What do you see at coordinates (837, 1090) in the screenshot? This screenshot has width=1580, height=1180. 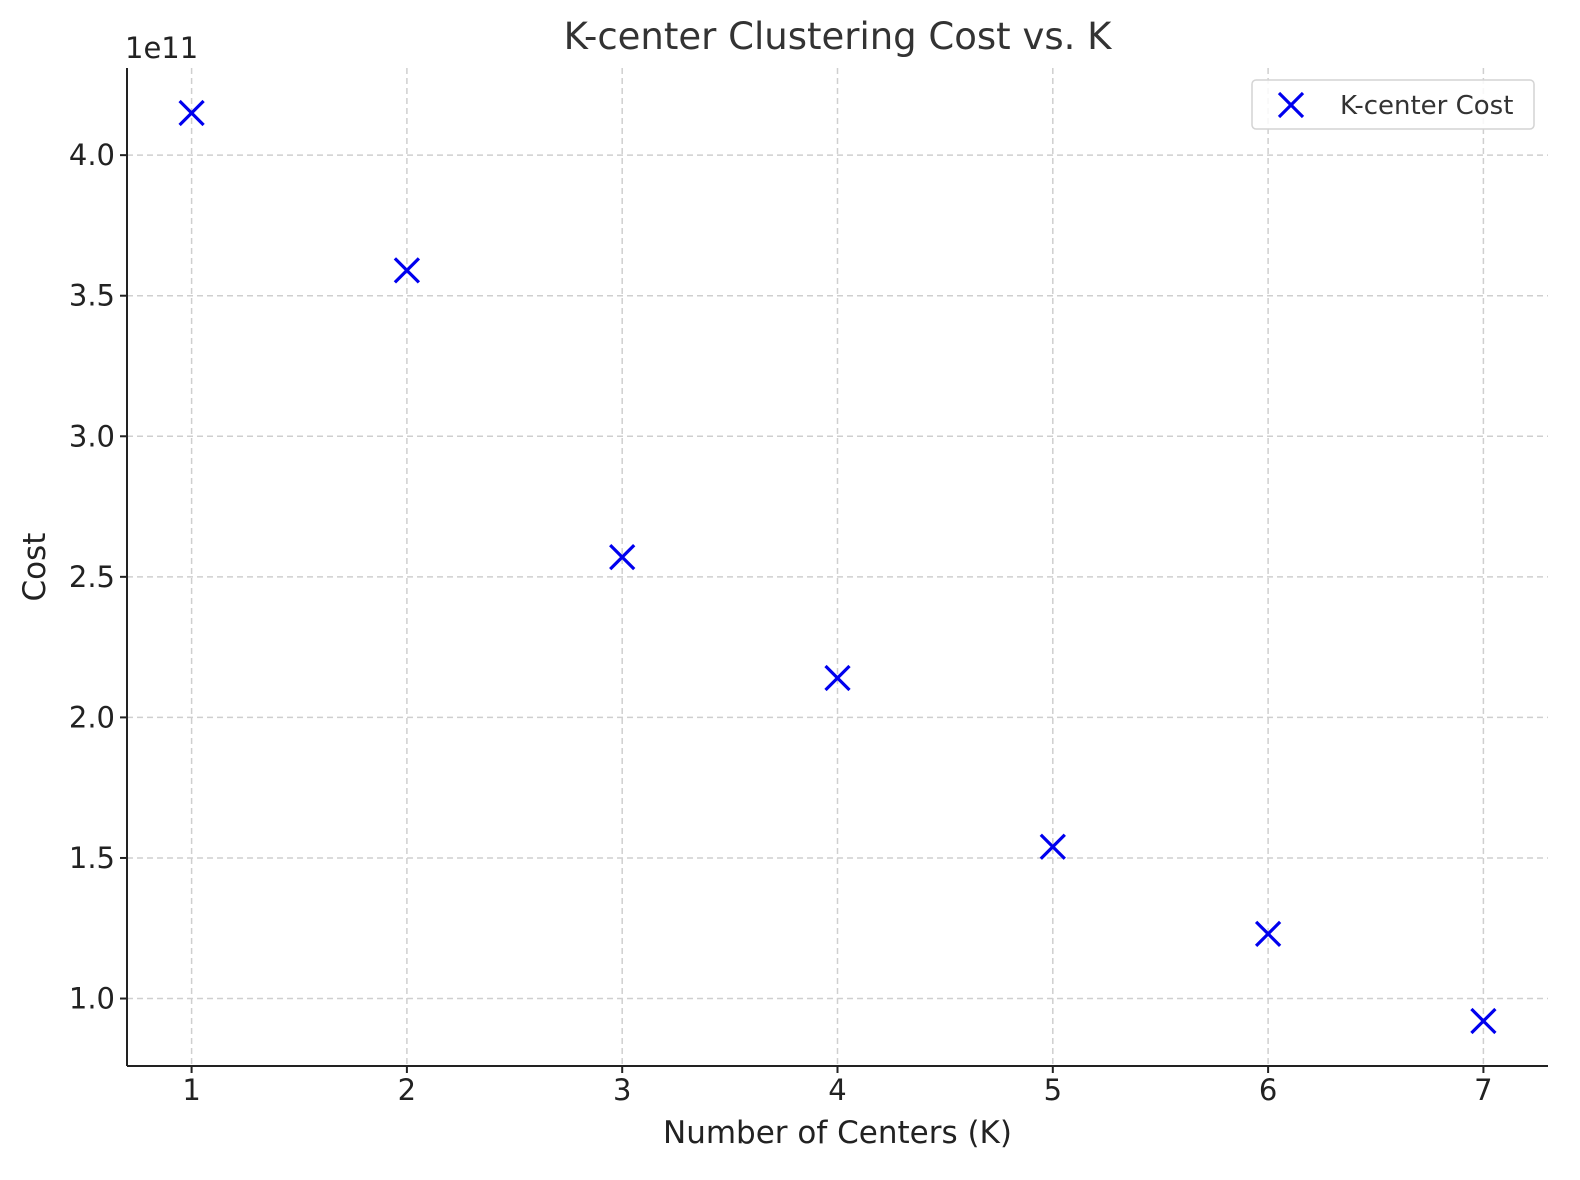 I see `x-tick-label: 4` at bounding box center [837, 1090].